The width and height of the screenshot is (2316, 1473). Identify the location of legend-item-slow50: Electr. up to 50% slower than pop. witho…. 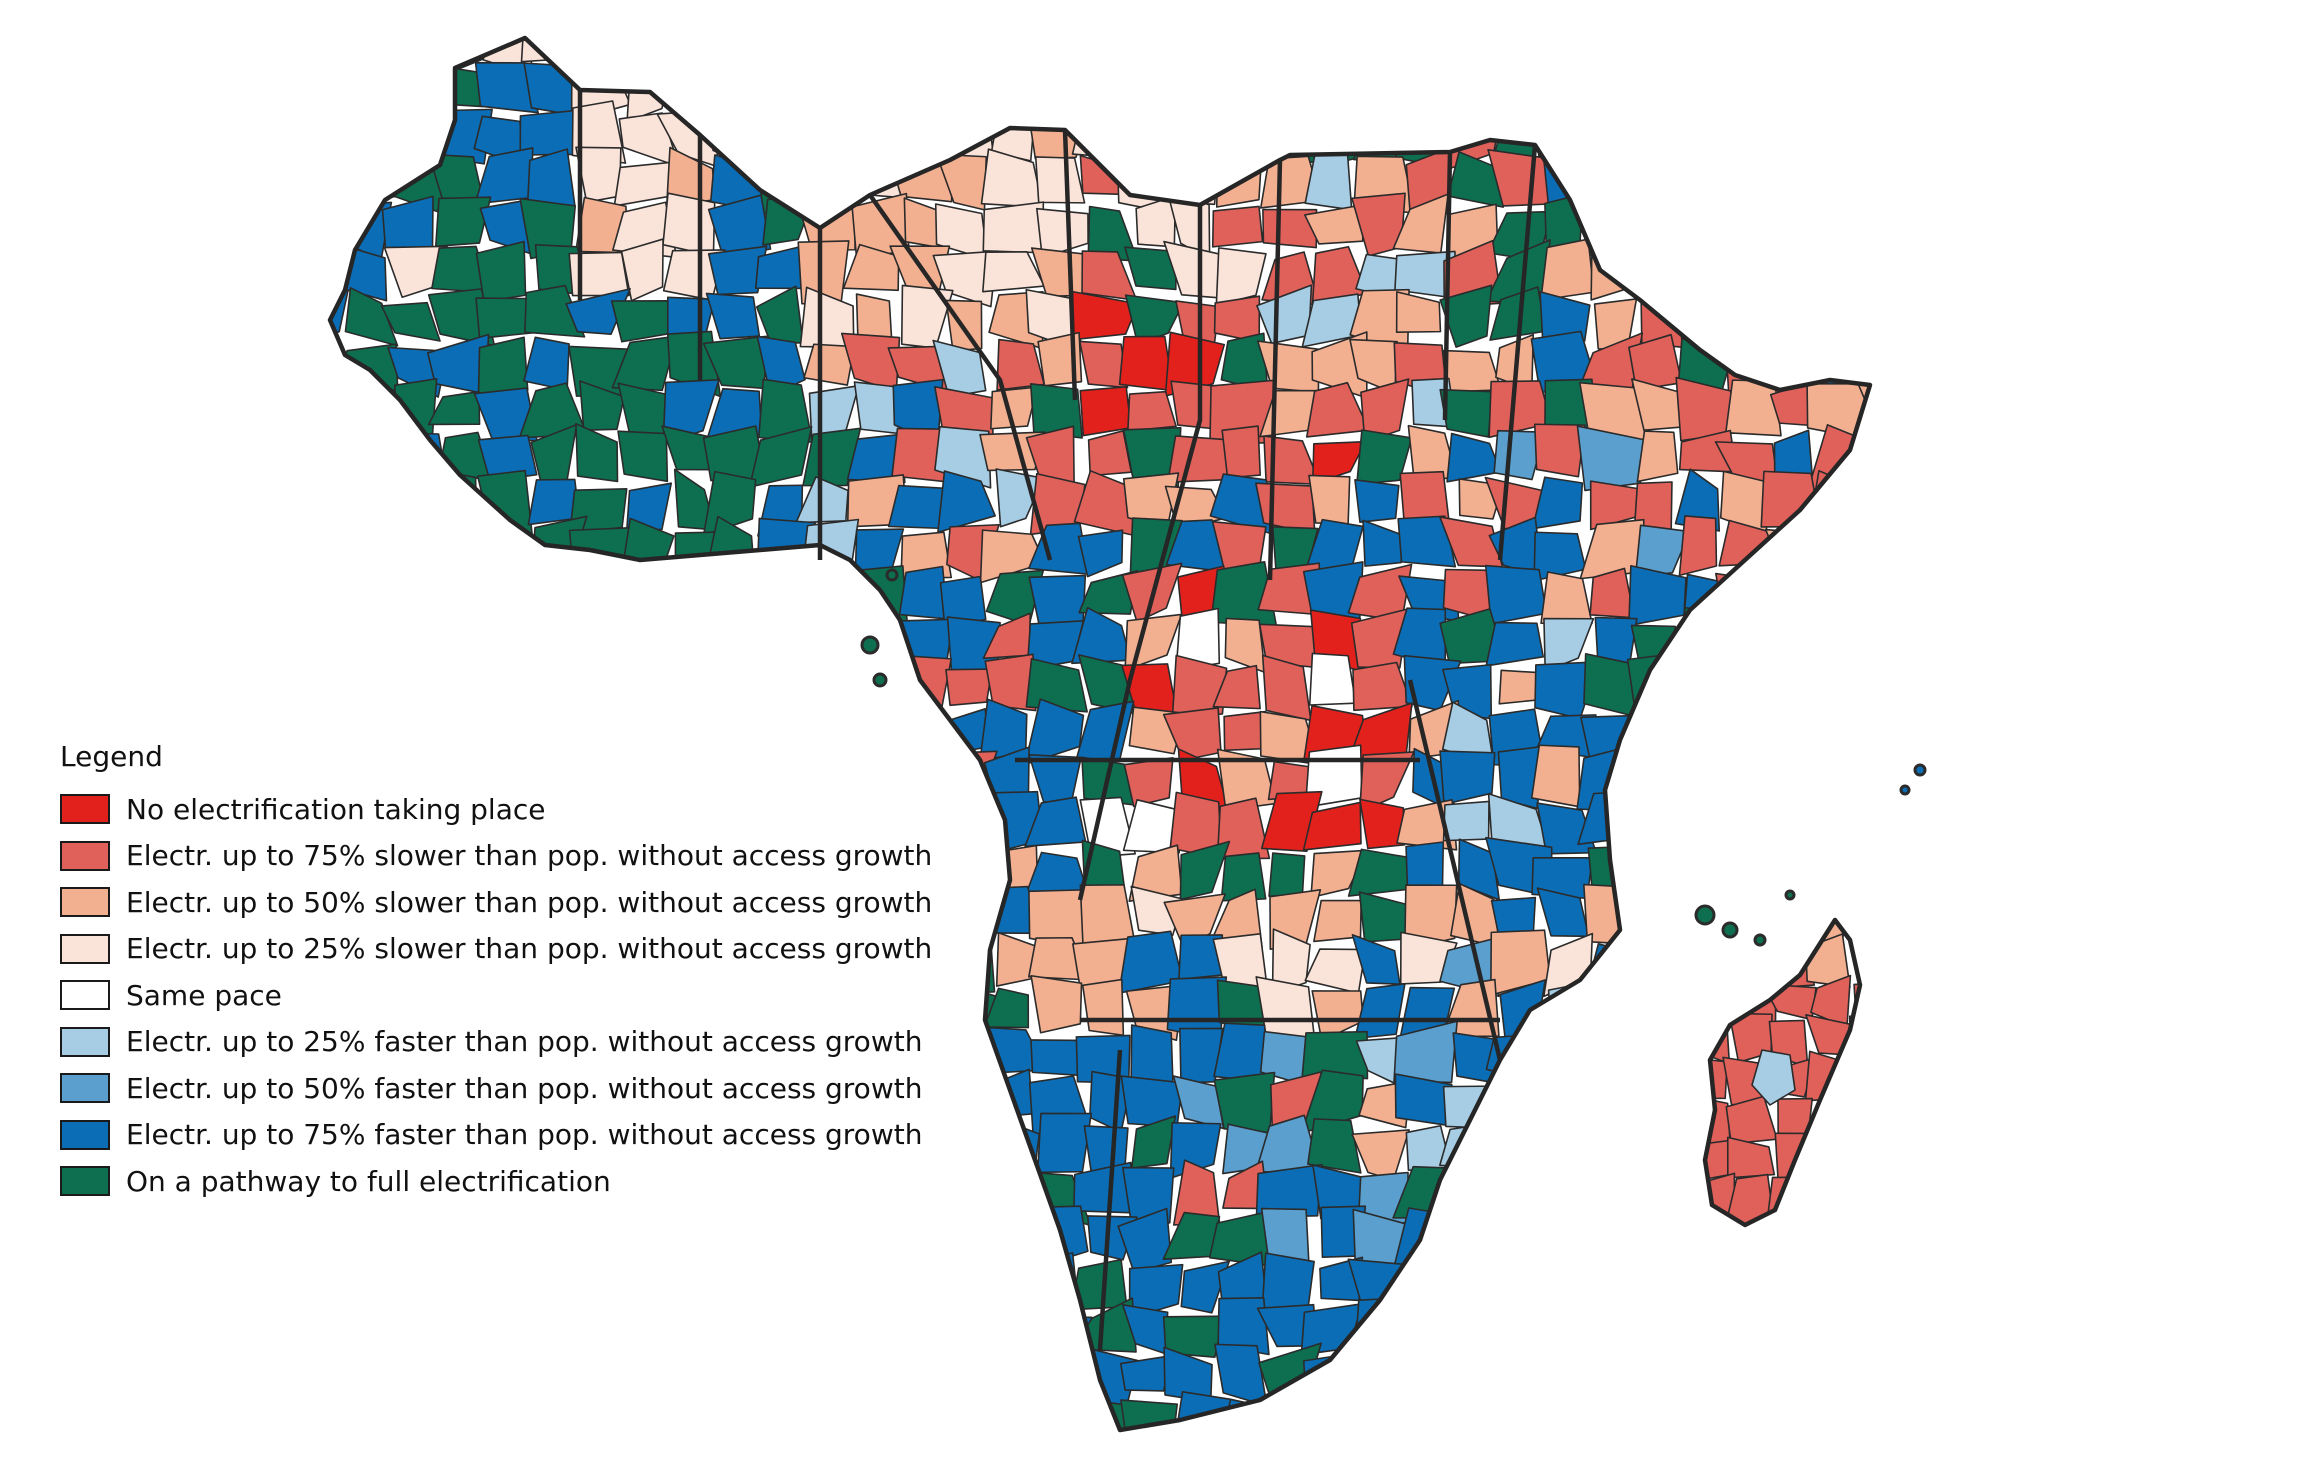
(560, 902).